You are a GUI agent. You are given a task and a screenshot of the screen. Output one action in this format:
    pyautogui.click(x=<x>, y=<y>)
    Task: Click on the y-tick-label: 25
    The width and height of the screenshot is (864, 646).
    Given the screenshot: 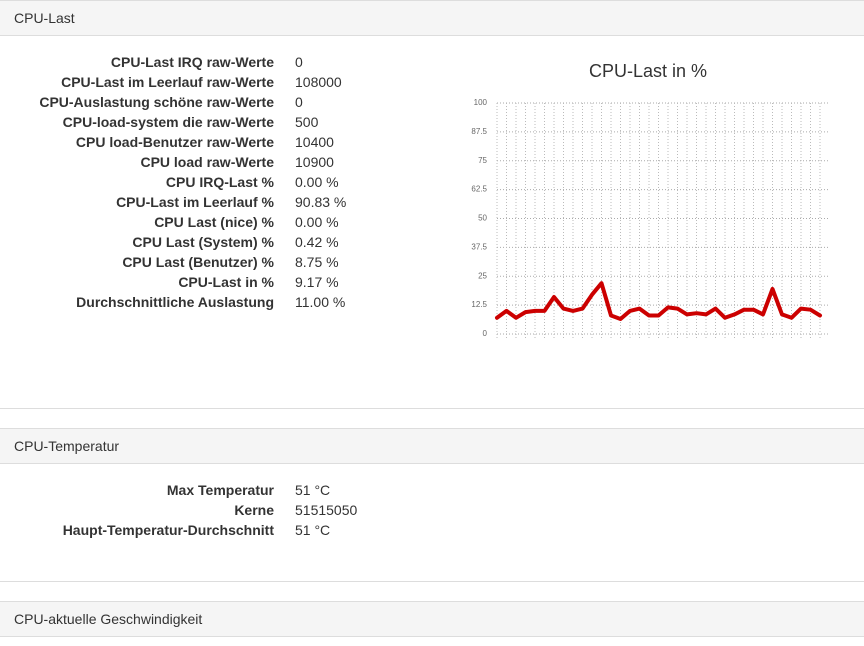 What is the action you would take?
    pyautogui.click(x=482, y=275)
    